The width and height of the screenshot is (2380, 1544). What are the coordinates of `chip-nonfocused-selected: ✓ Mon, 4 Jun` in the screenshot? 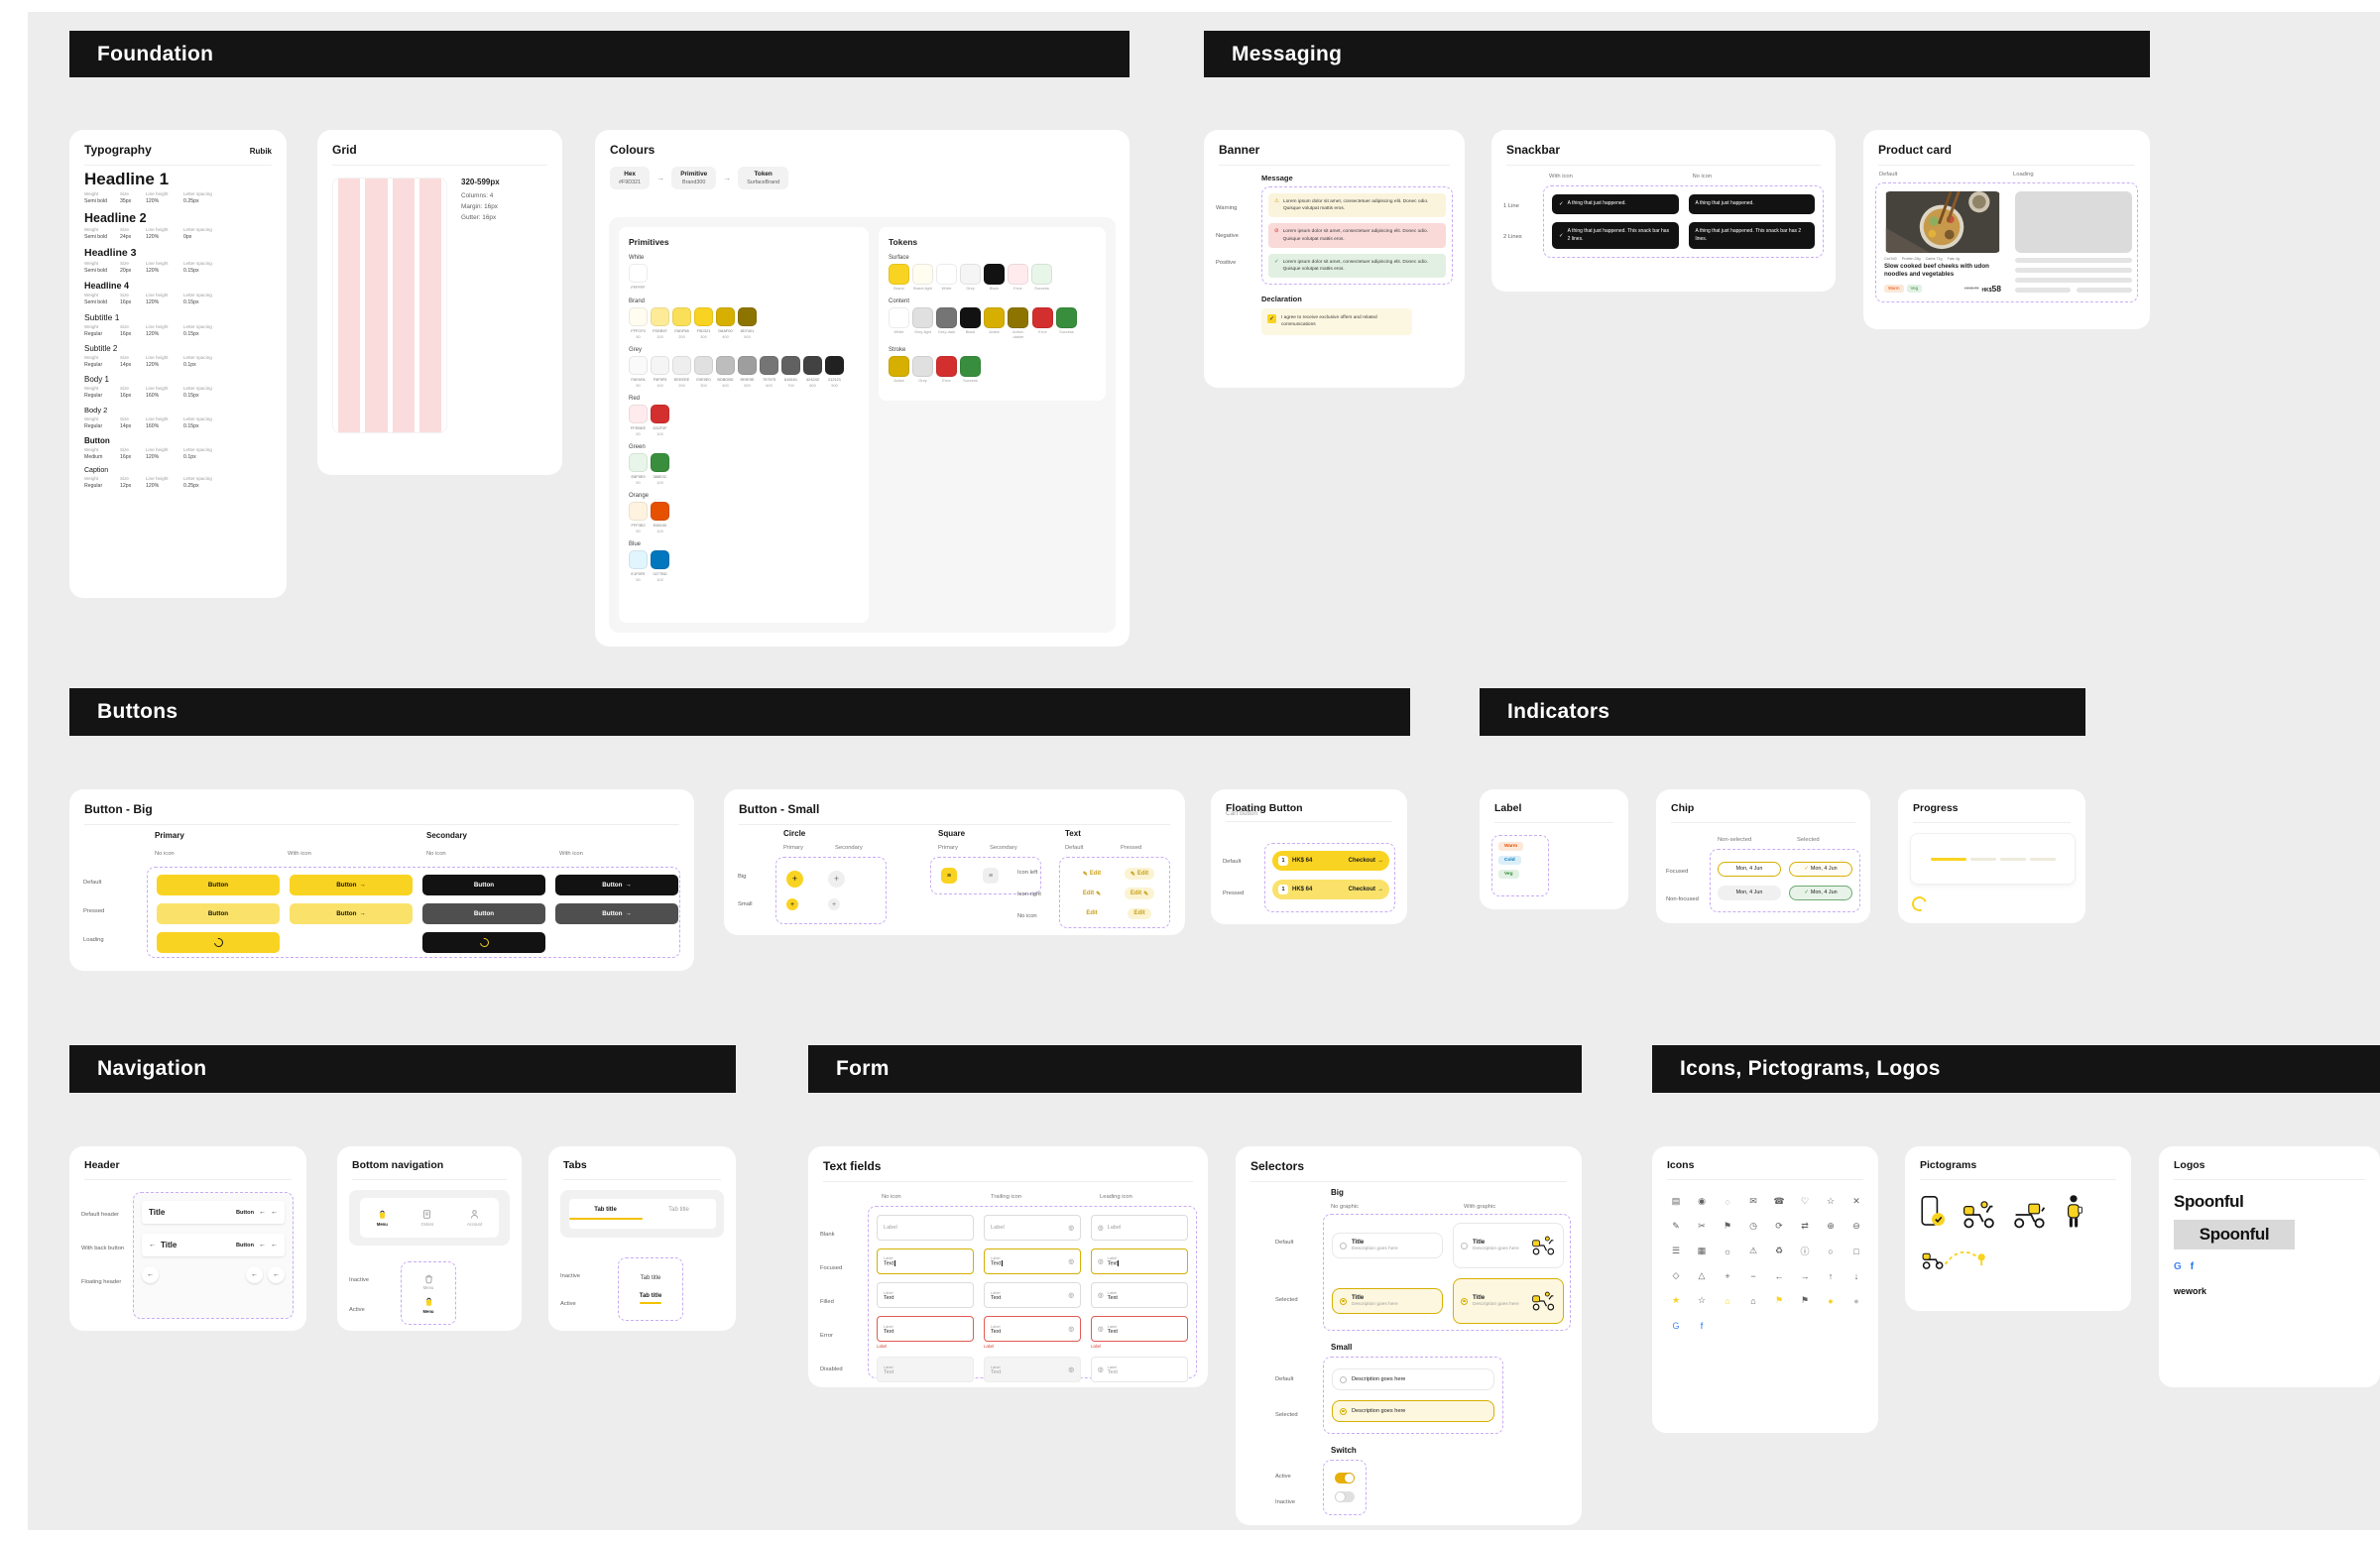 It's located at (1820, 892).